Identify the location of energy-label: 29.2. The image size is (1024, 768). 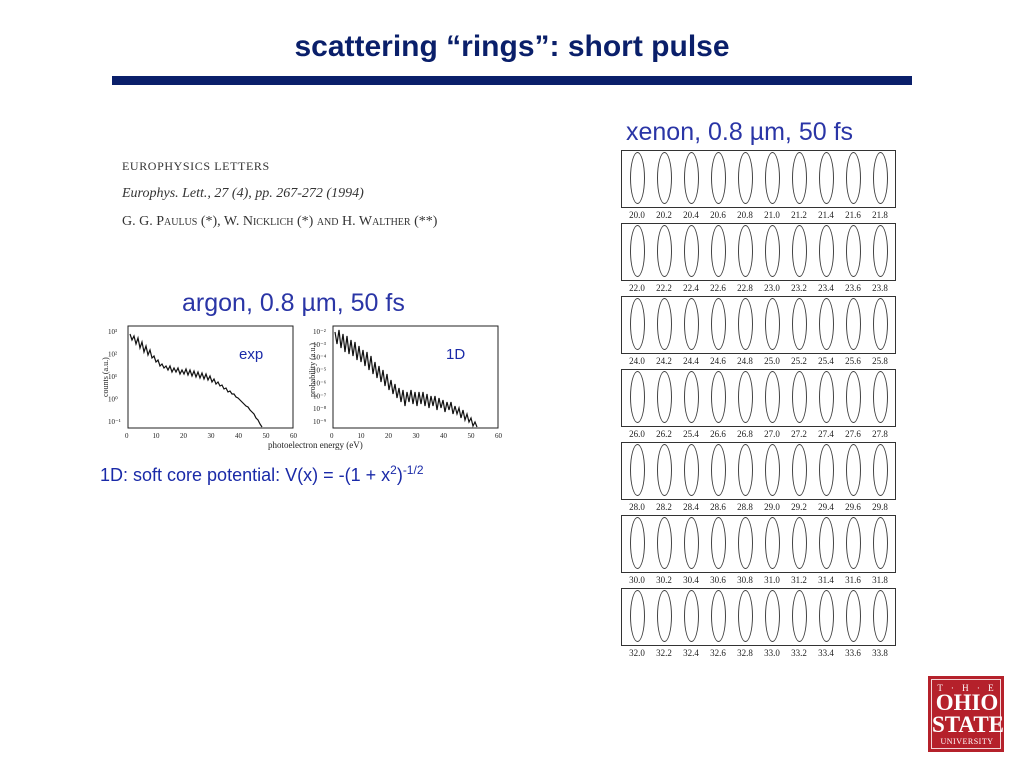
(799, 507).